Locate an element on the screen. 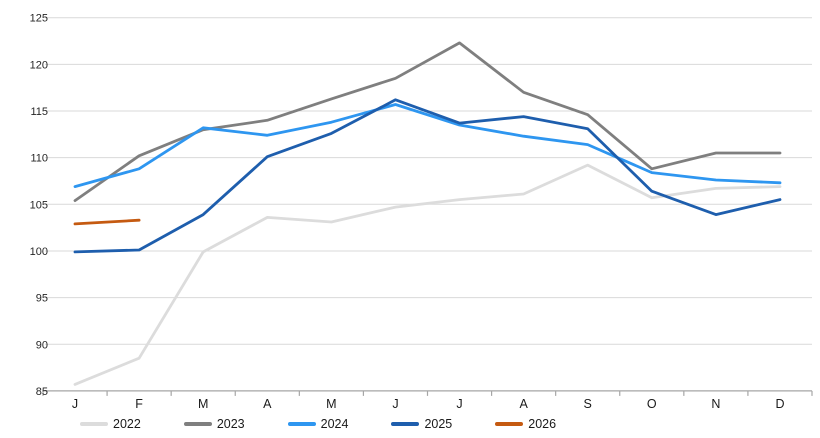 This screenshot has width=820, height=438. x-axis is located at coordinates (427, 393).